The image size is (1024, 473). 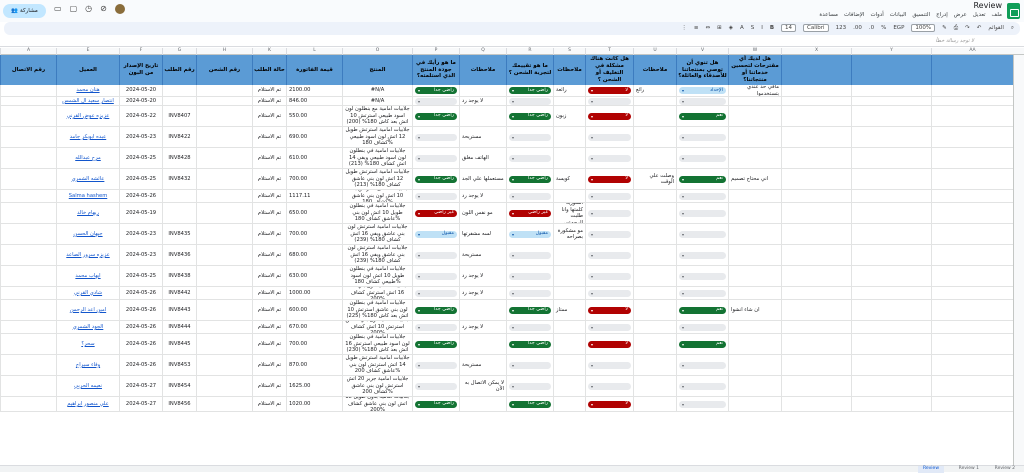 What do you see at coordinates (789, 28) in the screenshot?
I see `font-size-input: 14` at bounding box center [789, 28].